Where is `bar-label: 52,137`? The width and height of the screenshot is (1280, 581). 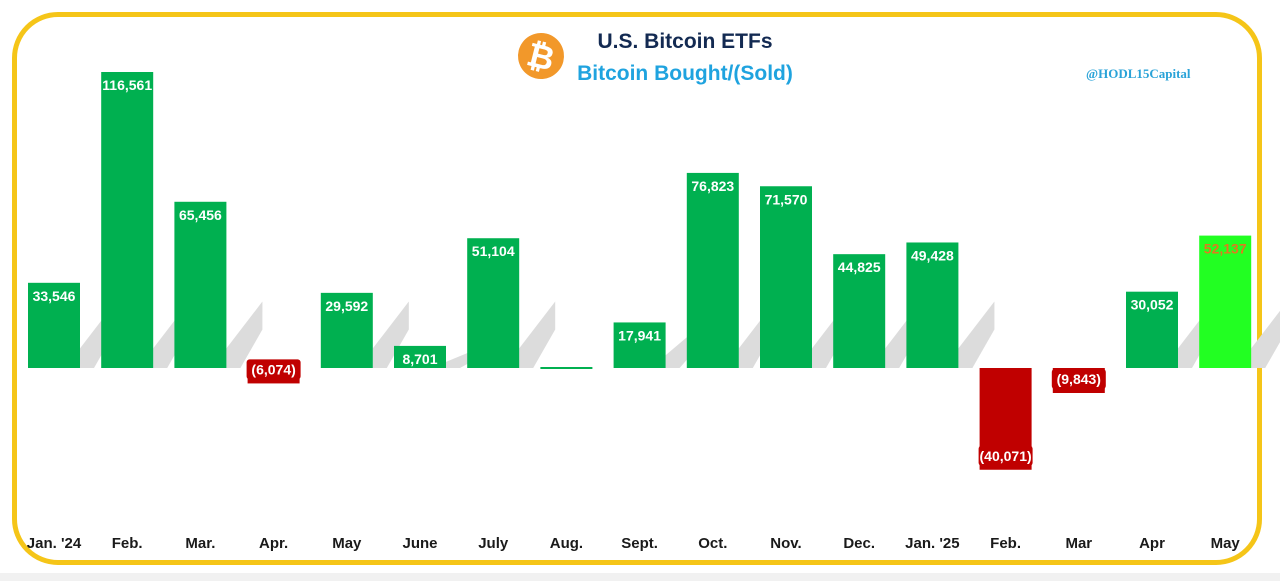 bar-label: 52,137 is located at coordinates (1225, 249).